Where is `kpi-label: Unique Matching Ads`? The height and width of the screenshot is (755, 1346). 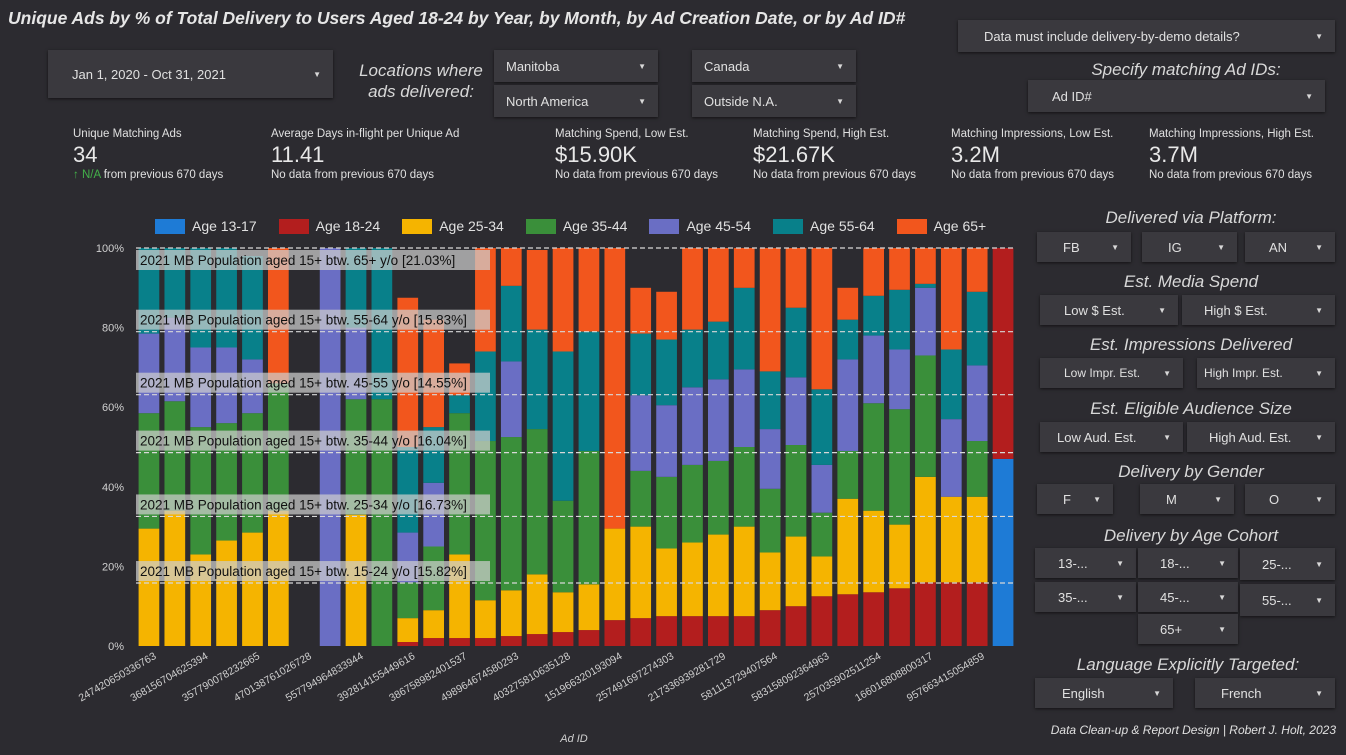 kpi-label: Unique Matching Ads is located at coordinates (127, 134).